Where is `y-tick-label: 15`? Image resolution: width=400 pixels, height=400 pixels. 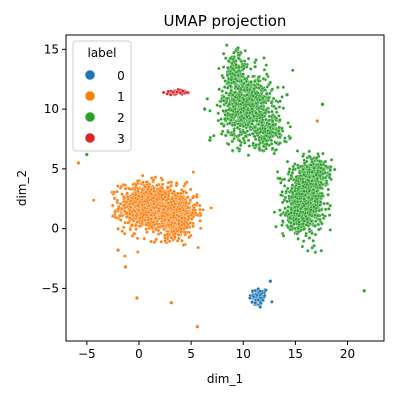 y-tick-label: 15 is located at coordinates (51, 49).